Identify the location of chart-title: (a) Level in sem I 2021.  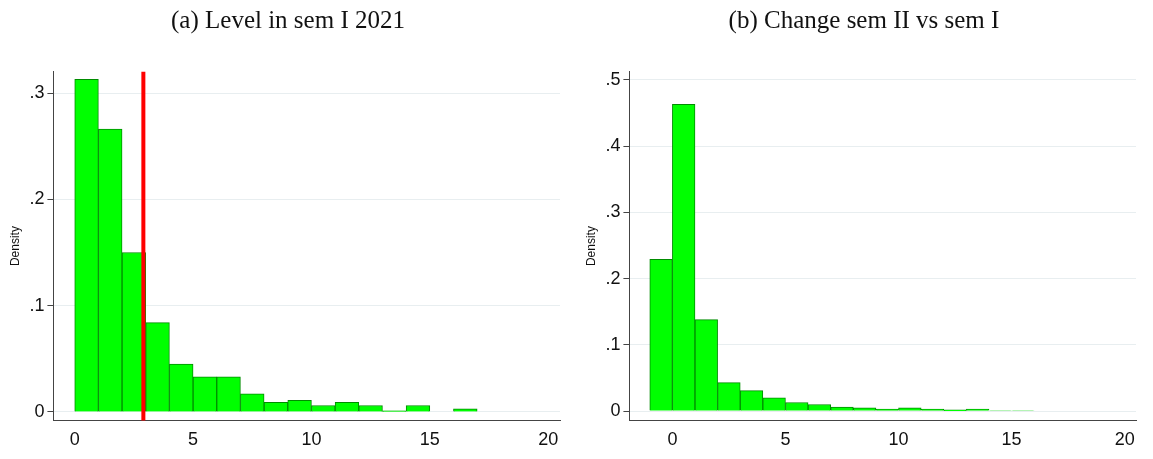
(288, 20).